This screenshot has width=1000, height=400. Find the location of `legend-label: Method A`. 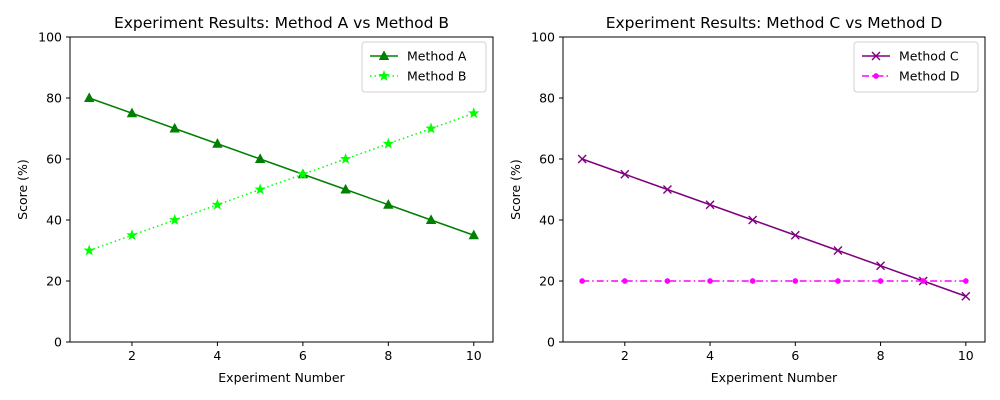

legend-label: Method A is located at coordinates (437, 56).